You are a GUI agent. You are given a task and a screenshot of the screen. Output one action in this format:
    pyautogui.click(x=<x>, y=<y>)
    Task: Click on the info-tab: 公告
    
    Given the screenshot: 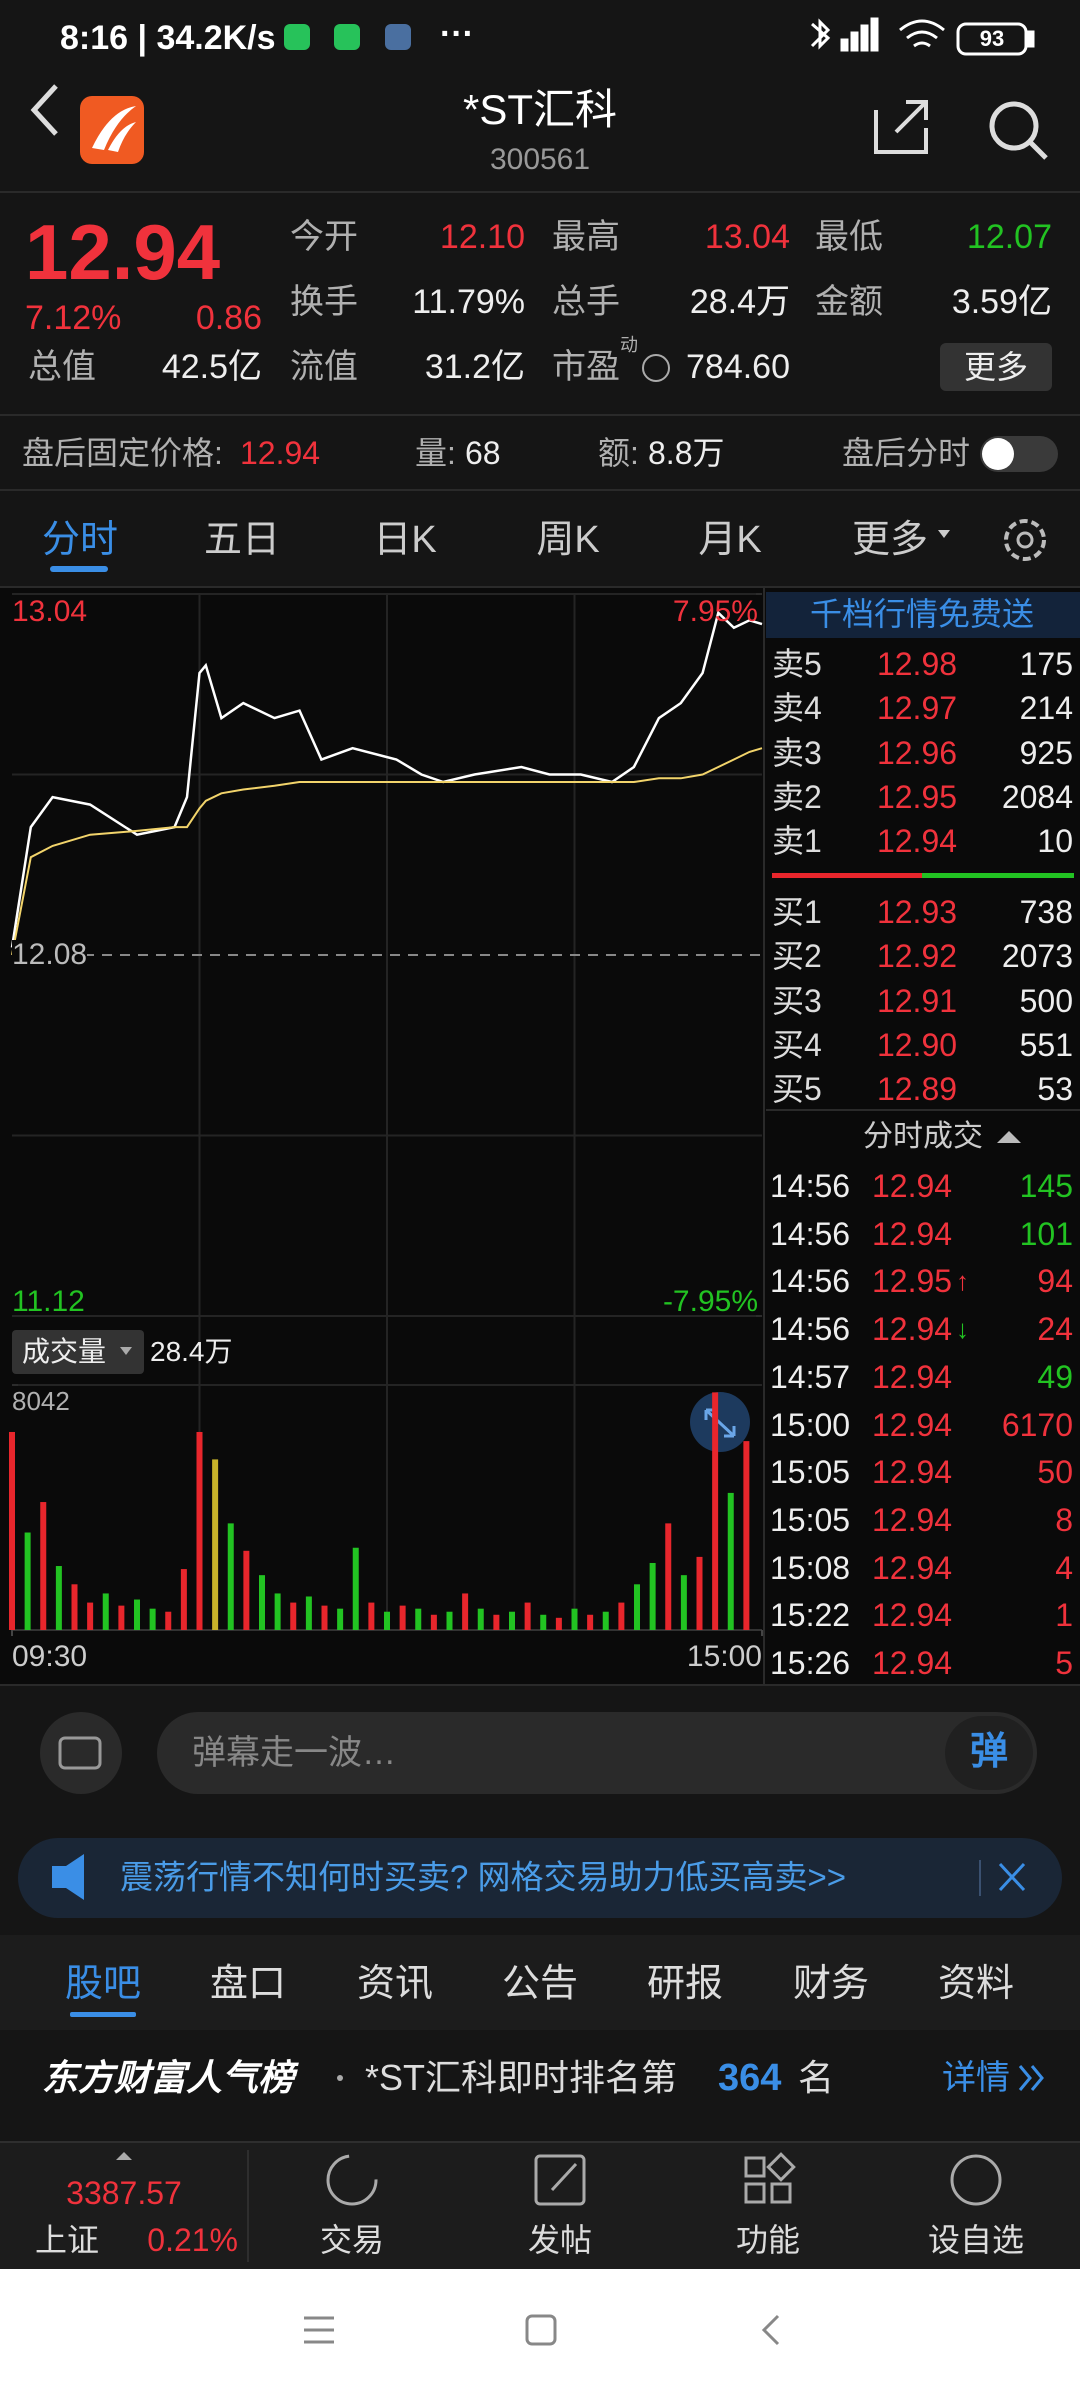 What is the action you would take?
    pyautogui.click(x=540, y=1984)
    